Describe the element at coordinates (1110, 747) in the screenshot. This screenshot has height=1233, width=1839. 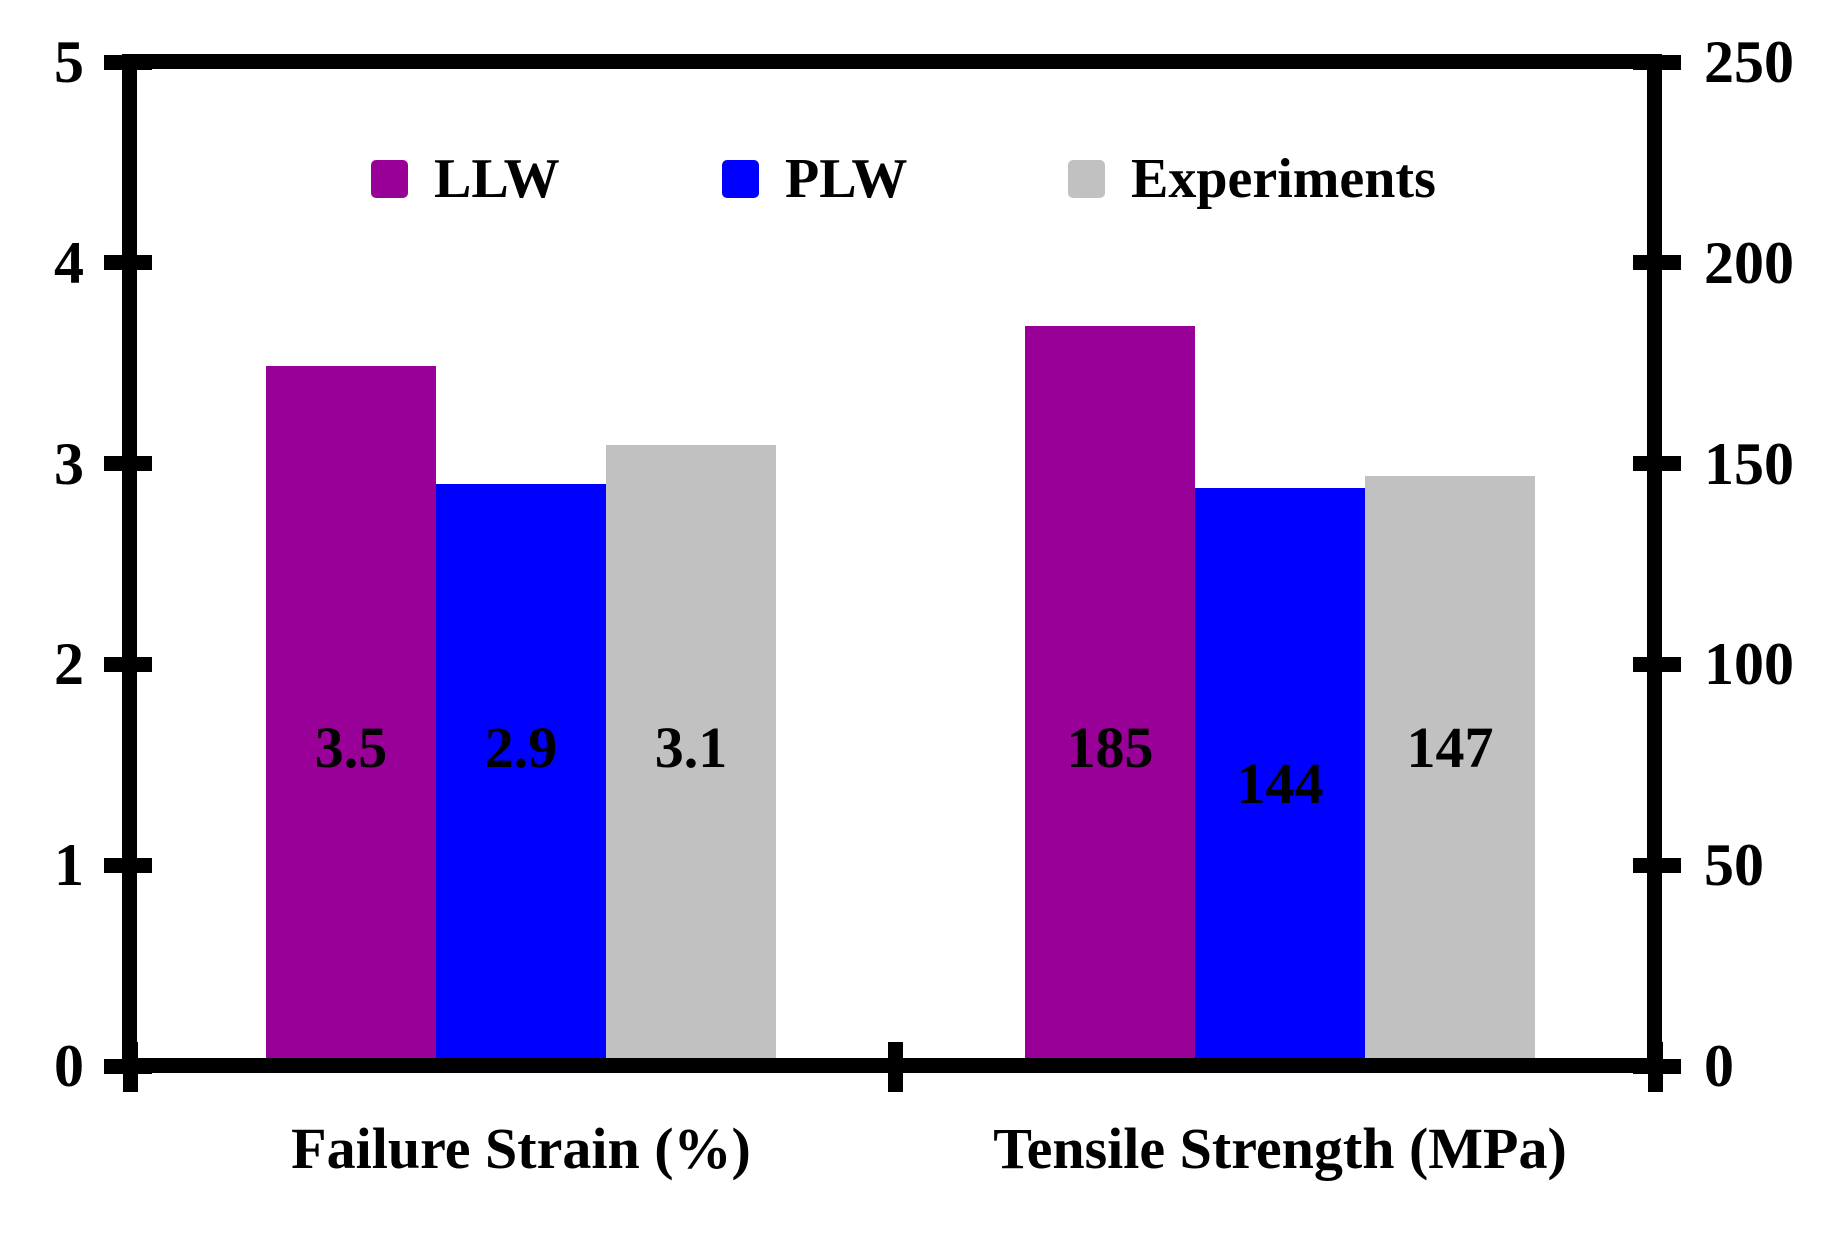
I see `bar-value-label-llw-group1: 185` at that location.